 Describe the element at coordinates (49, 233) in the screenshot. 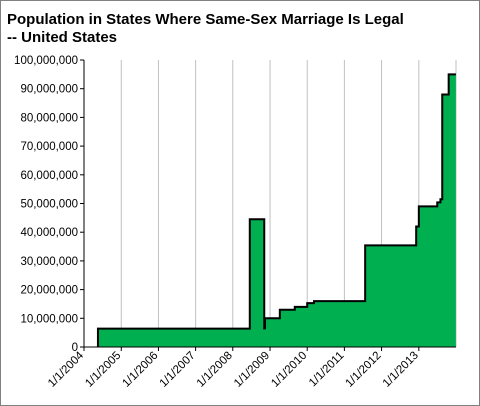

I see `y-tick-label: 40,000,000` at that location.